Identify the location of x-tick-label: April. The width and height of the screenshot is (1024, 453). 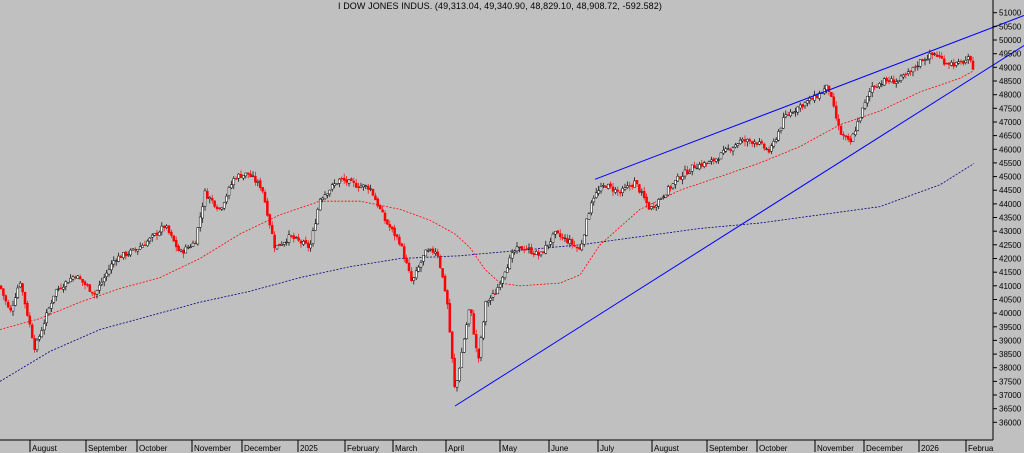
(456, 448).